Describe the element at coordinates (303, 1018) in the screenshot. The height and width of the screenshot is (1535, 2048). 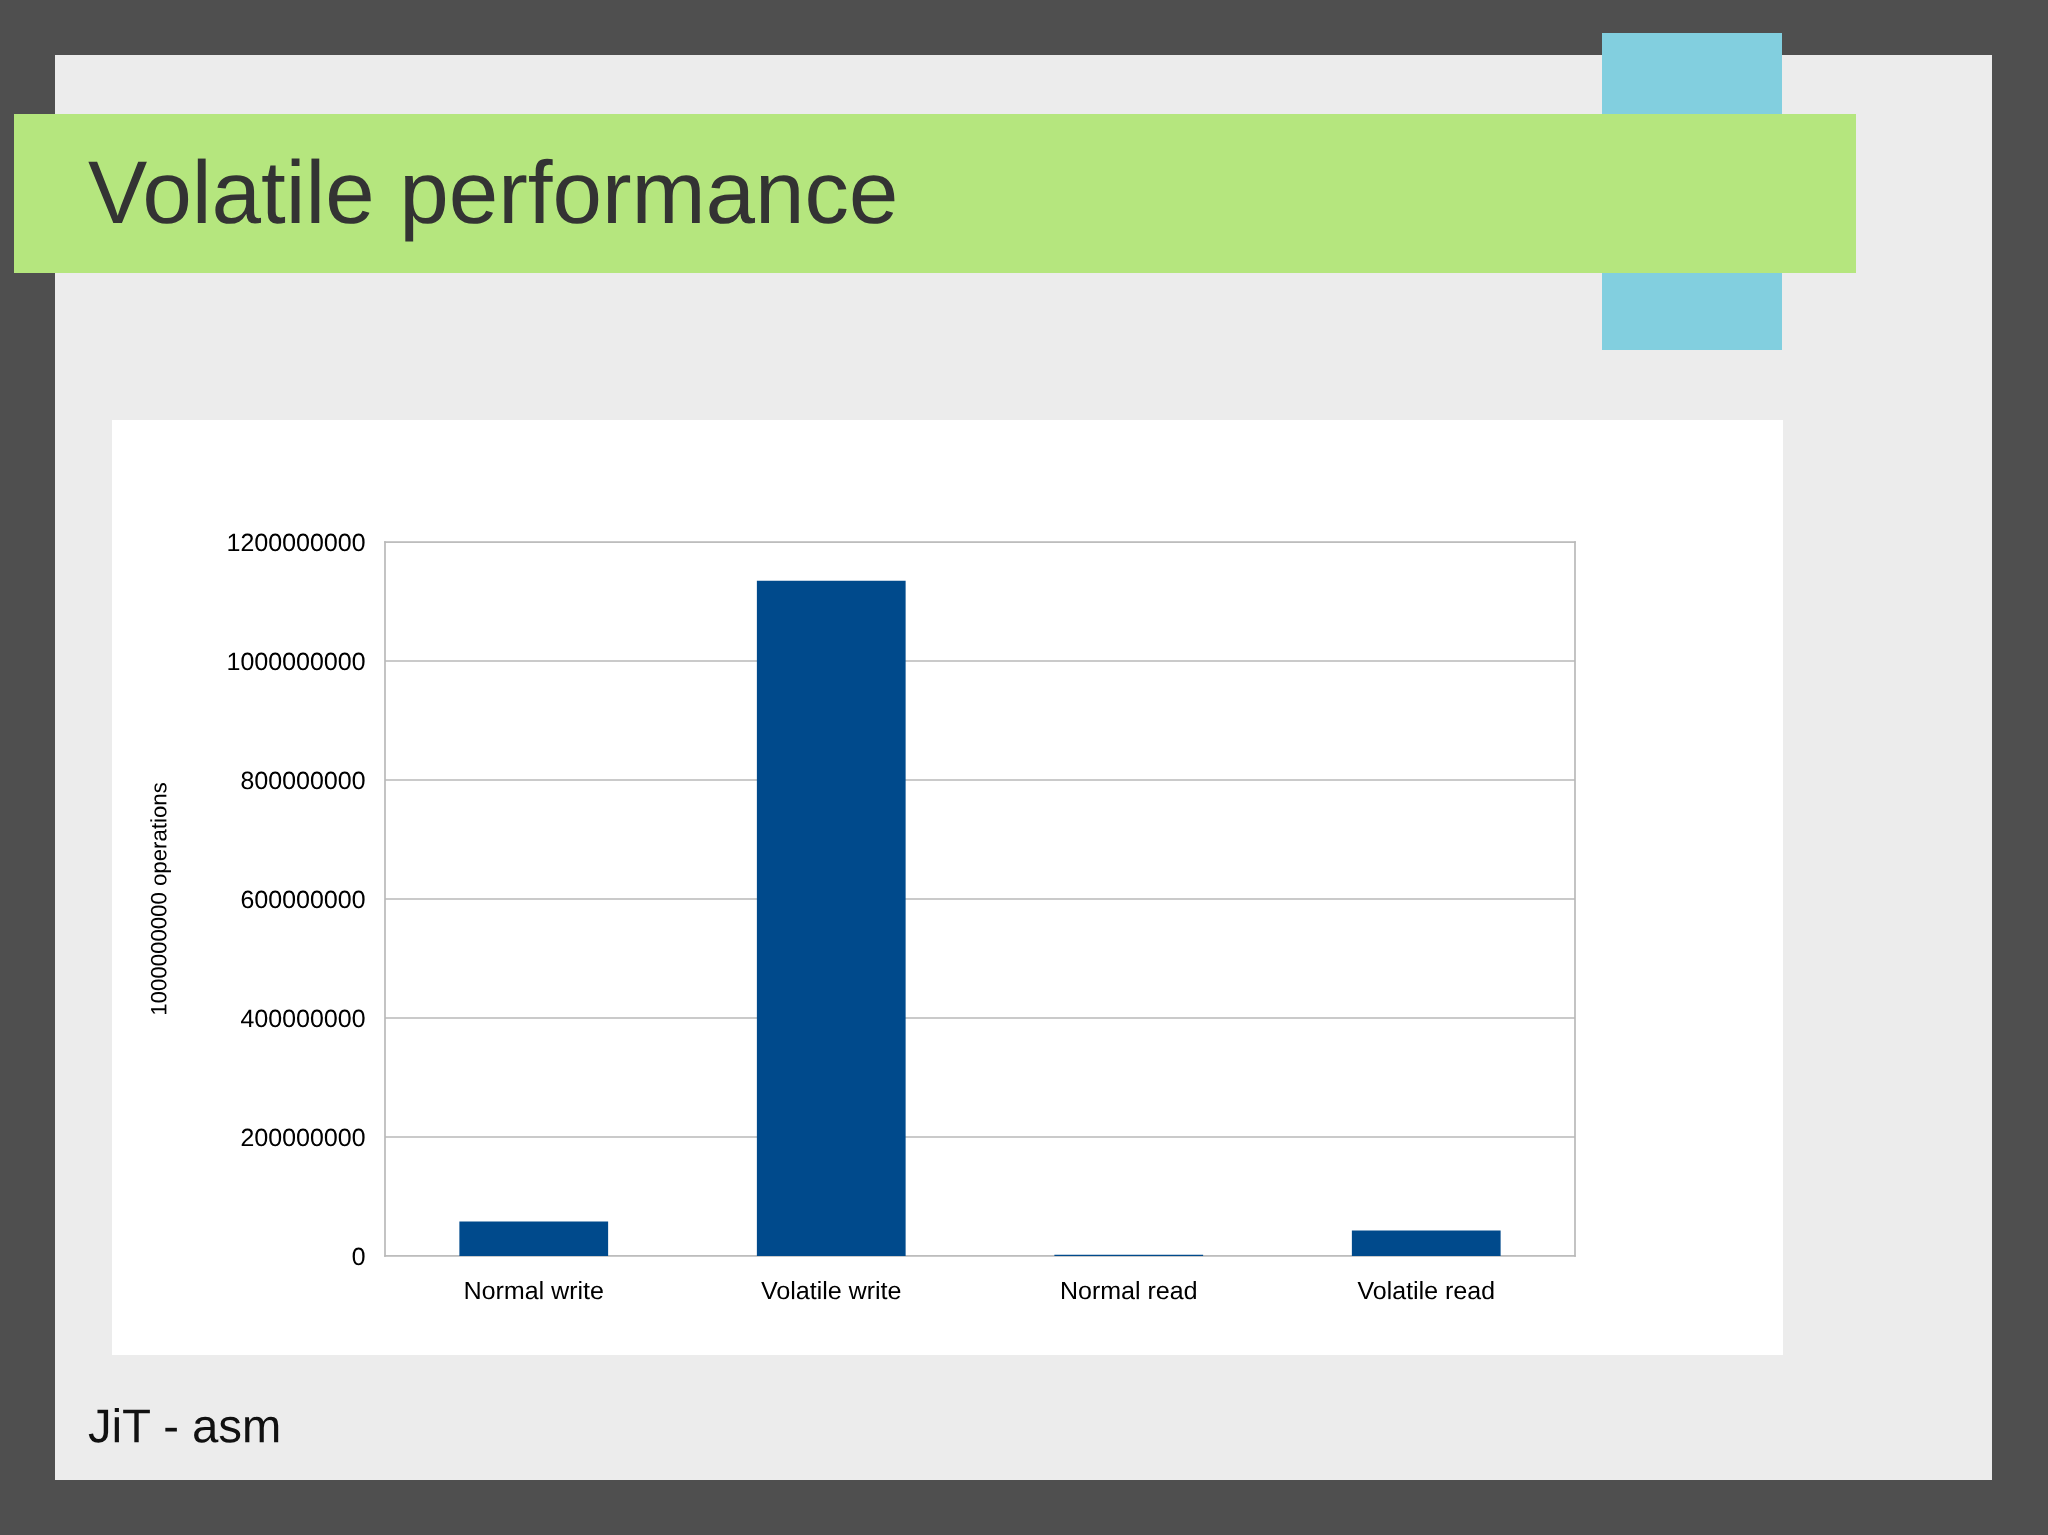
I see `y-tick-label: 400000000` at that location.